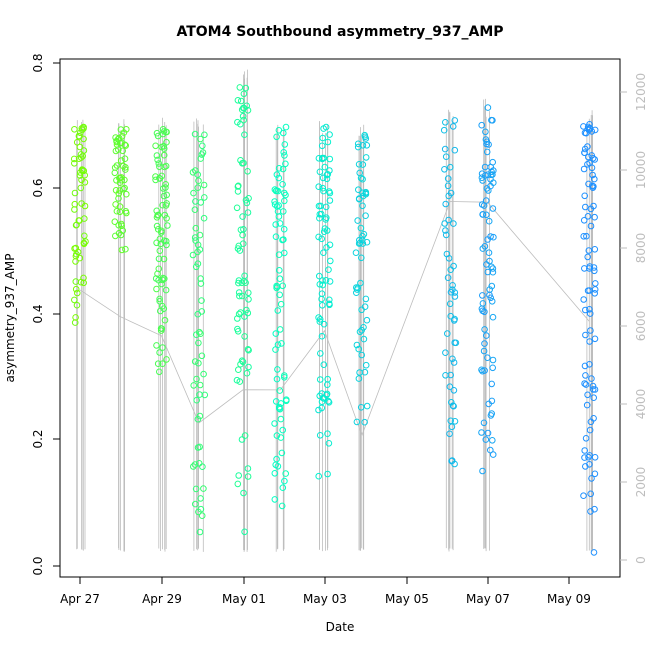 The height and width of the screenshot is (650, 650). What do you see at coordinates (80, 599) in the screenshot?
I see `x-tick-label-0: Apr 27` at bounding box center [80, 599].